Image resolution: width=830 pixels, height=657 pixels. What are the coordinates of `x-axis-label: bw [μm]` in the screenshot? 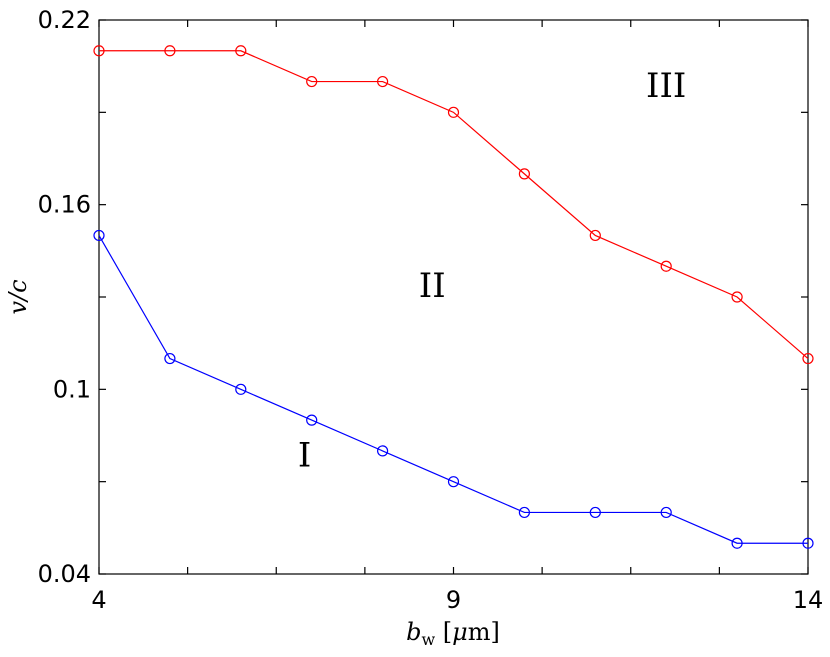 It's located at (453, 633).